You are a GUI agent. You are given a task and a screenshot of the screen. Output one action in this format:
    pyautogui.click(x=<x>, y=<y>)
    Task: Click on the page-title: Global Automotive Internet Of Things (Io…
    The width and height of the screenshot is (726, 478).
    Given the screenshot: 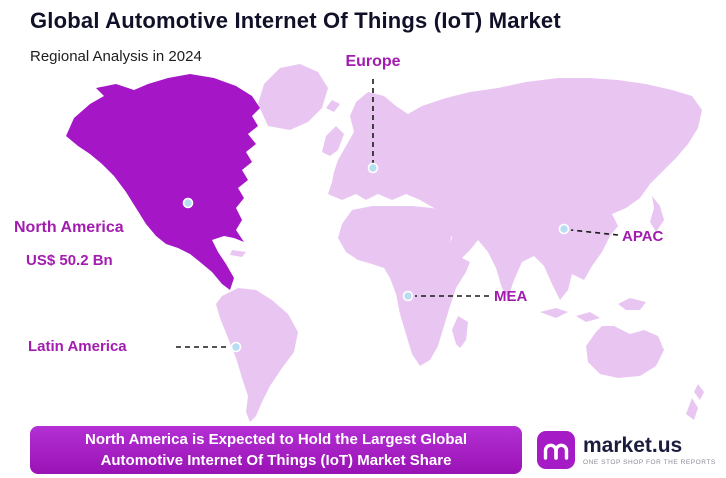 What is the action you would take?
    pyautogui.click(x=295, y=20)
    